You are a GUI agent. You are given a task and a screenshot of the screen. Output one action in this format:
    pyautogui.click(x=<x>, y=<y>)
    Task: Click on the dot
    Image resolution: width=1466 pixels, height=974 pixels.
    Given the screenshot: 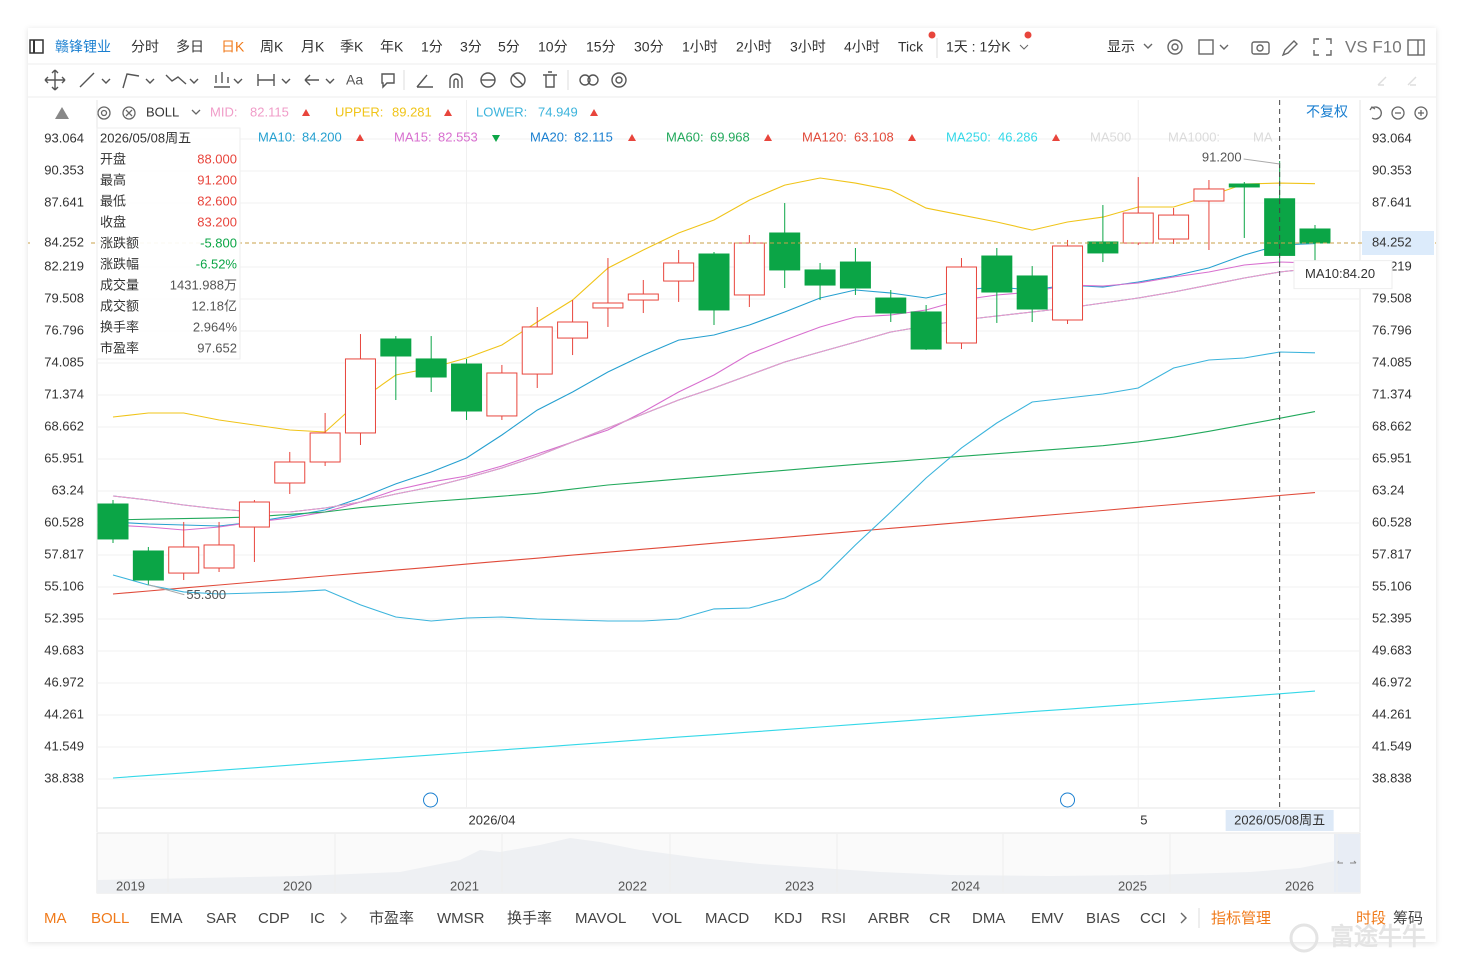 What is the action you would take?
    pyautogui.click(x=1028, y=35)
    